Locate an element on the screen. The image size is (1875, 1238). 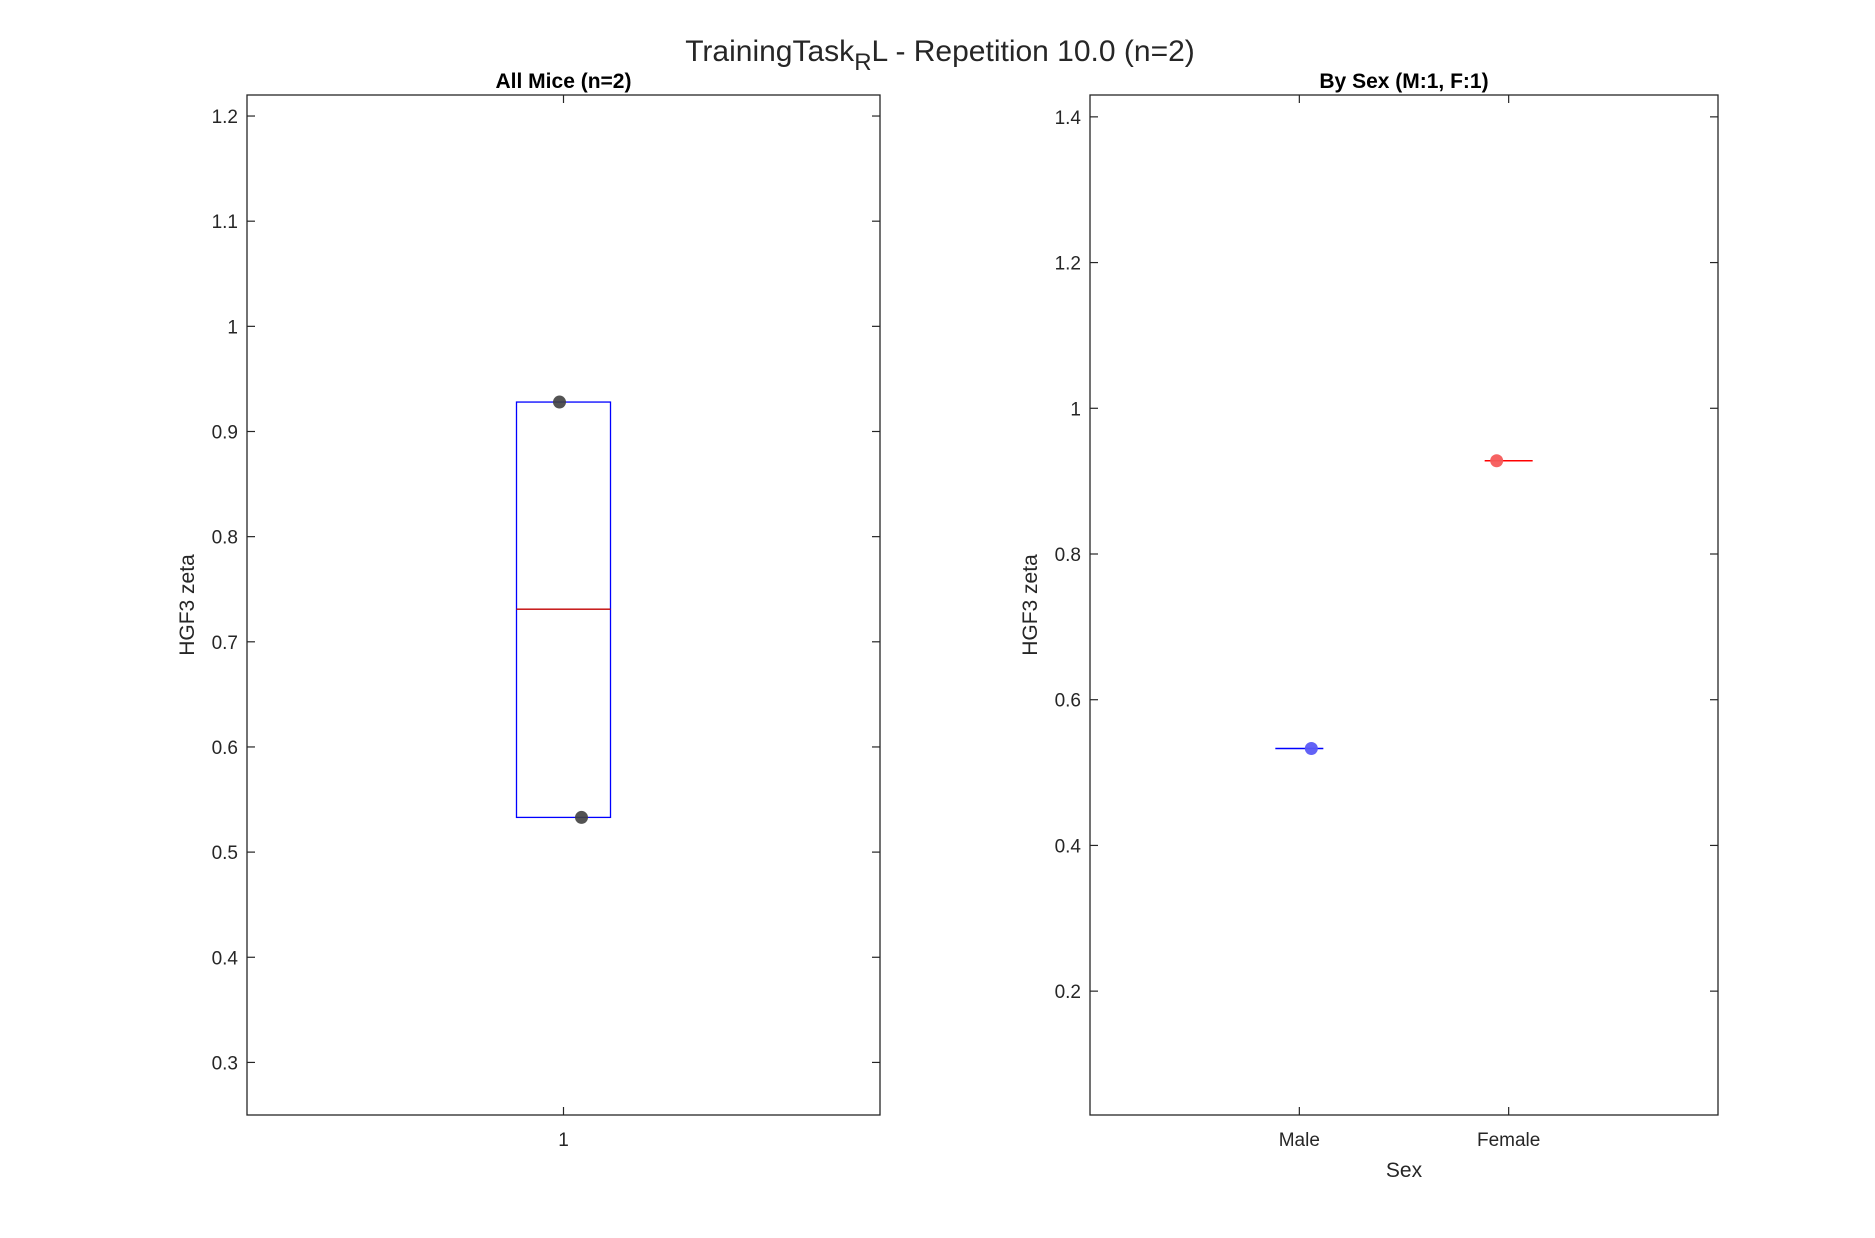
y-tick-label: 0.2 is located at coordinates (1068, 992).